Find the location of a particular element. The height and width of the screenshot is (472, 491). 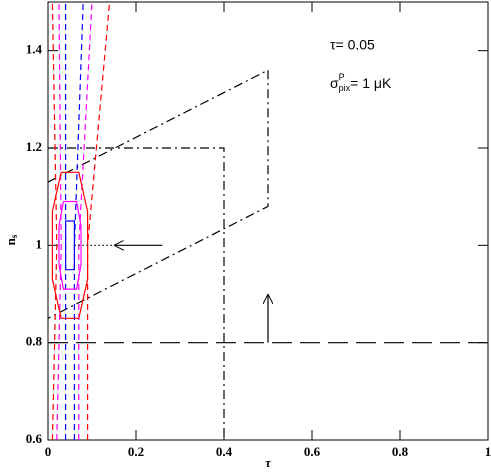

annotation: τ= 0.05 is located at coordinates (352, 45).